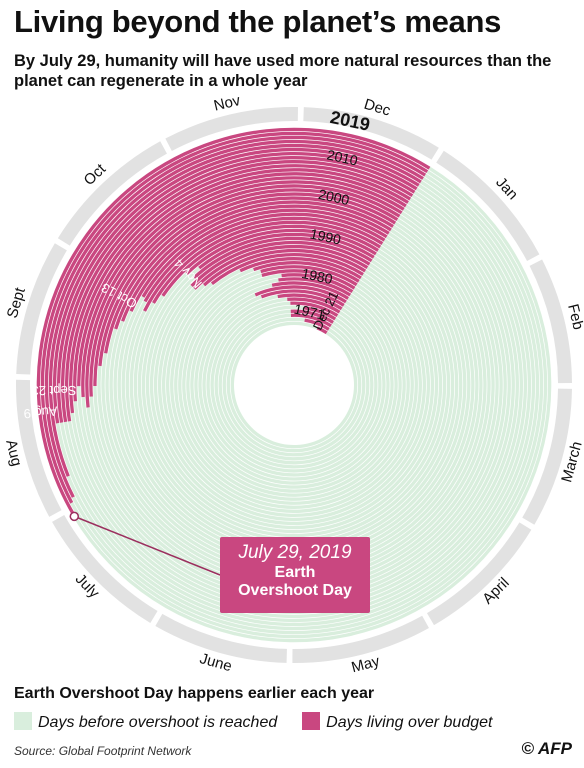  Describe the element at coordinates (258, 21) in the screenshot. I see `page-title: Living beyond the planet’s means` at that location.